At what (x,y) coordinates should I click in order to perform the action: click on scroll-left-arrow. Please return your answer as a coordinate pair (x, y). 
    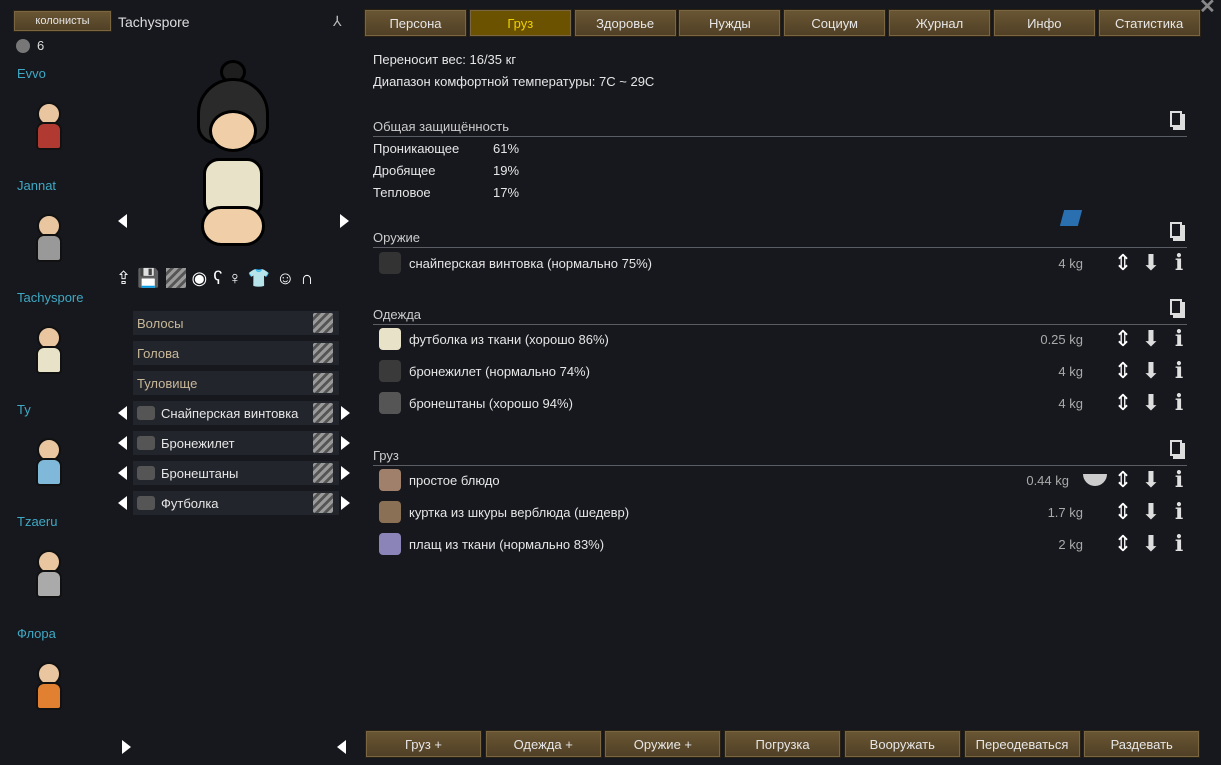
    Looking at the image, I should click on (341, 747).